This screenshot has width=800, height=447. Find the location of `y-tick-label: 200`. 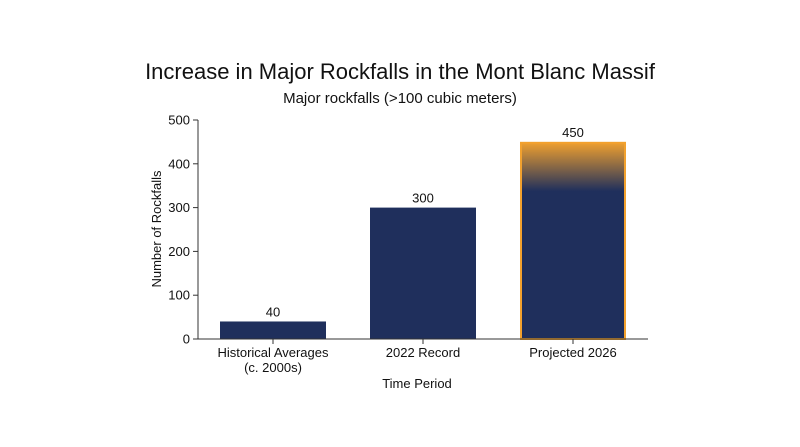

y-tick-label: 200 is located at coordinates (179, 251).